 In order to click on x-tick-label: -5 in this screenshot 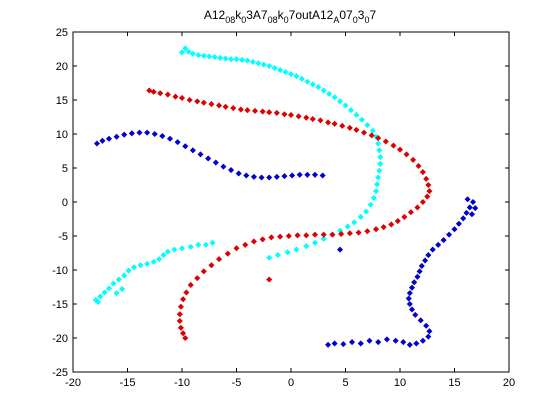, I will do `click(237, 383)`.